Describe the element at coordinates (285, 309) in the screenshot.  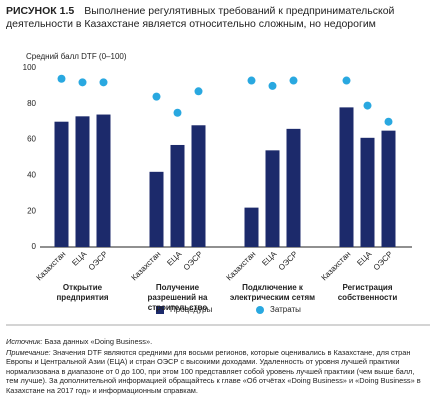
I see `legend-label: Затраты` at that location.